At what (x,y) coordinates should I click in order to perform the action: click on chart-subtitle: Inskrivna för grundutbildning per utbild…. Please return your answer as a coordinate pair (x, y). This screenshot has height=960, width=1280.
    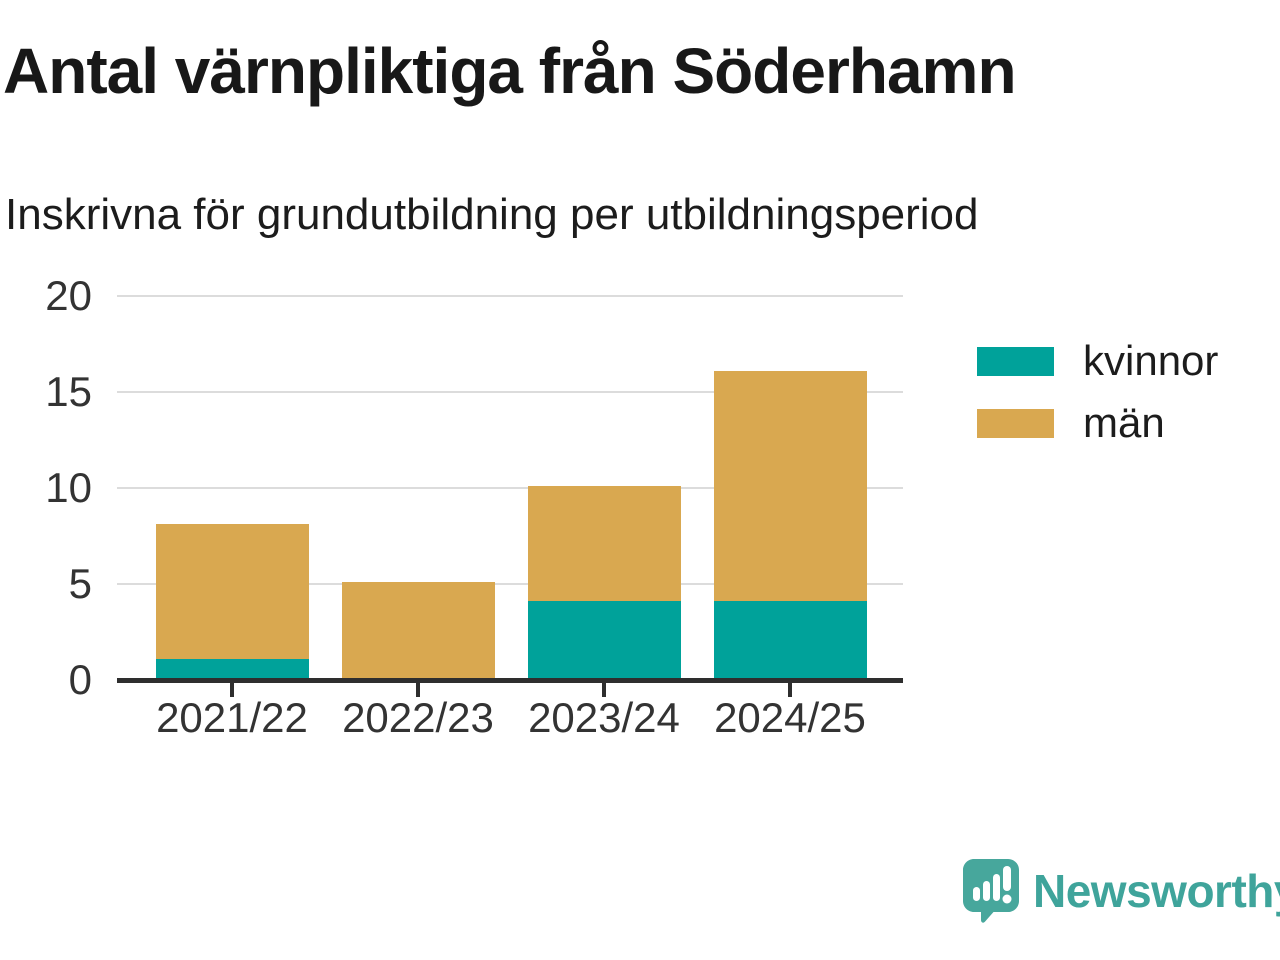
    Looking at the image, I should click on (492, 214).